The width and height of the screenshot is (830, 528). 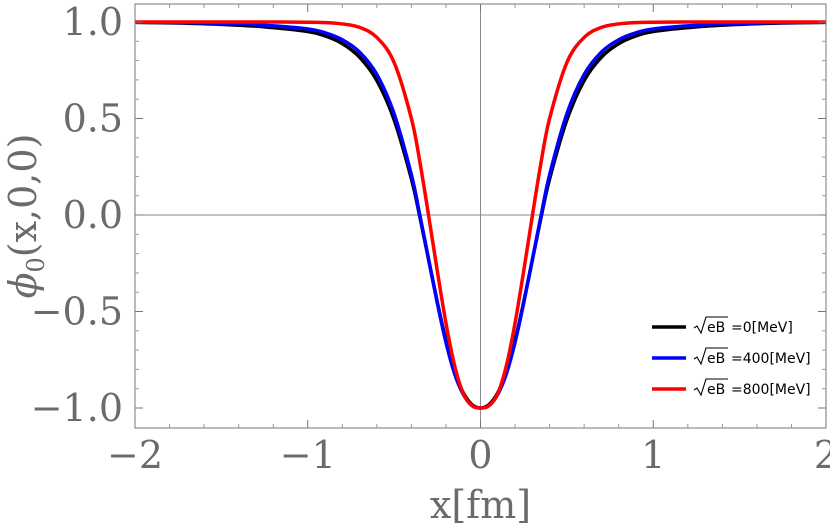 What do you see at coordinates (480, 505) in the screenshot?
I see `x-axis-title: x[fm]` at bounding box center [480, 505].